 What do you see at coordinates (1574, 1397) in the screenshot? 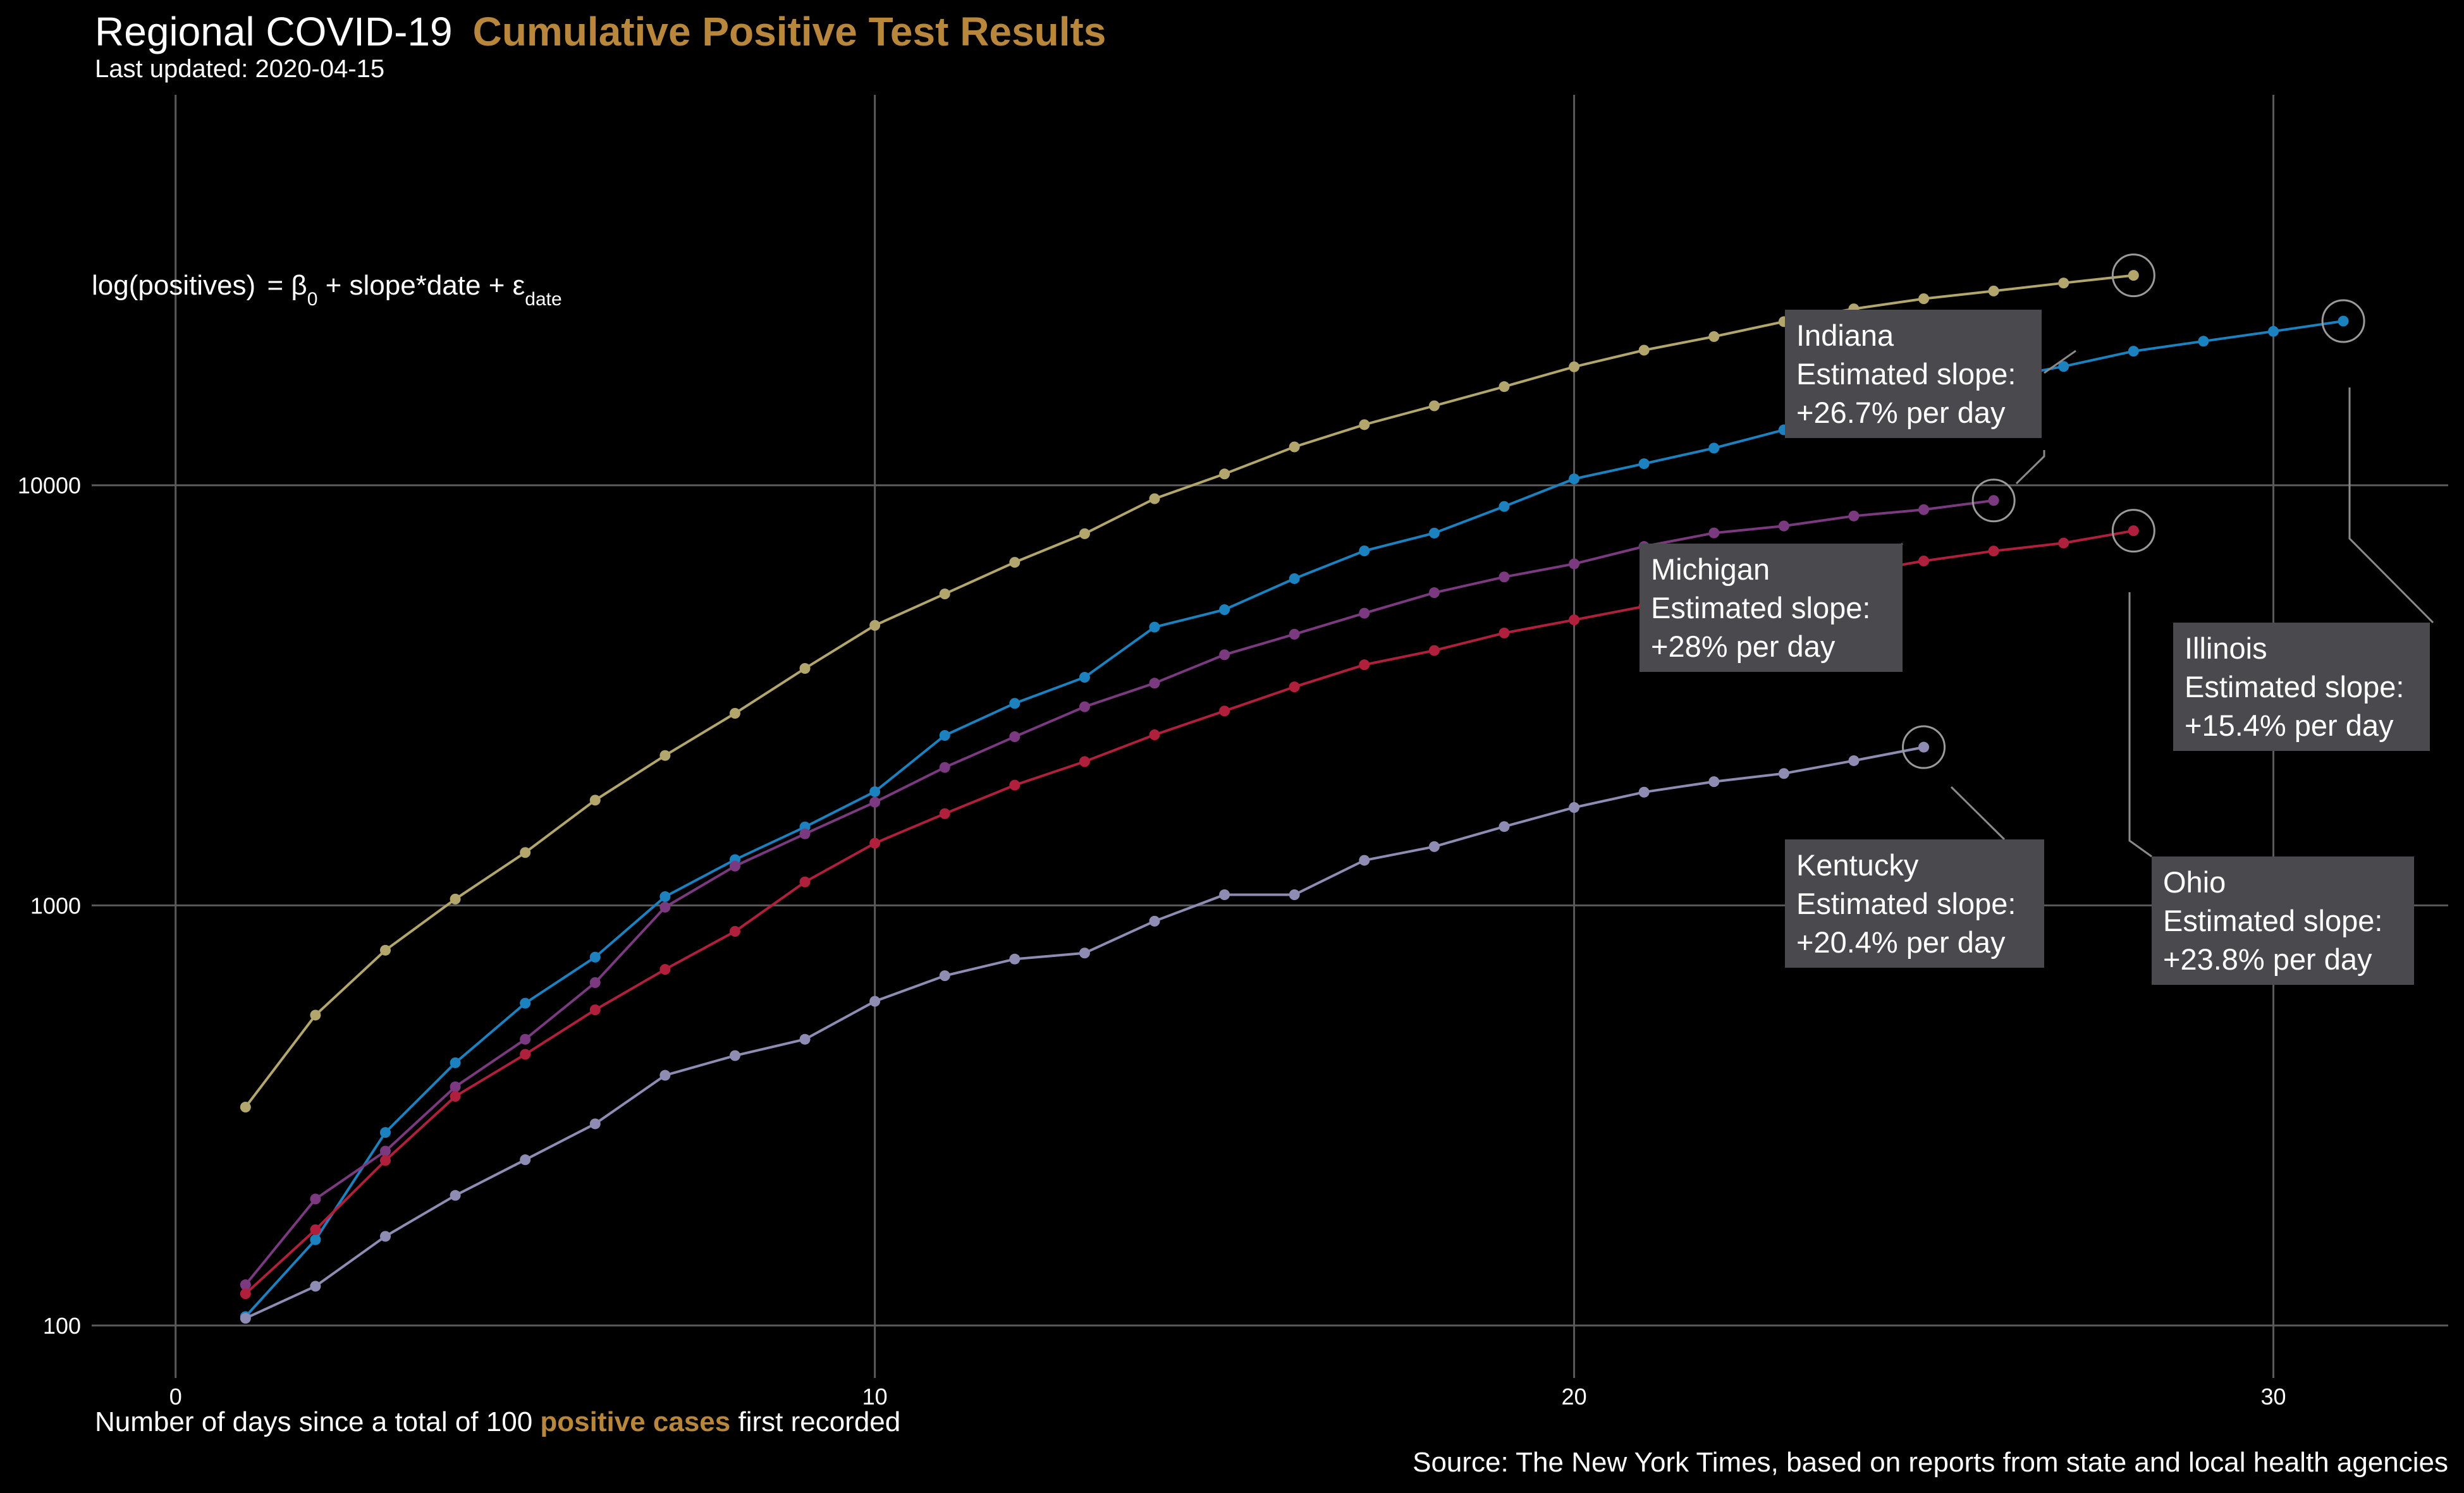
I see `x-tick-label: 20` at bounding box center [1574, 1397].